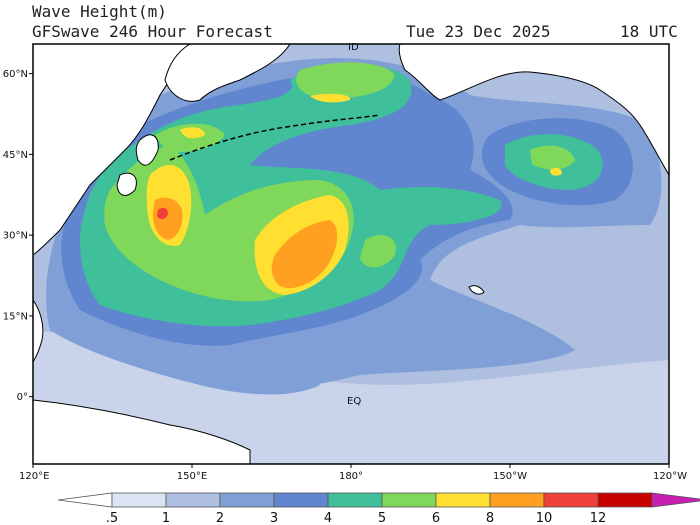 This screenshot has height=525, width=700. Describe the element at coordinates (510, 476) in the screenshot. I see `lon-tick-label: 150°W` at that location.